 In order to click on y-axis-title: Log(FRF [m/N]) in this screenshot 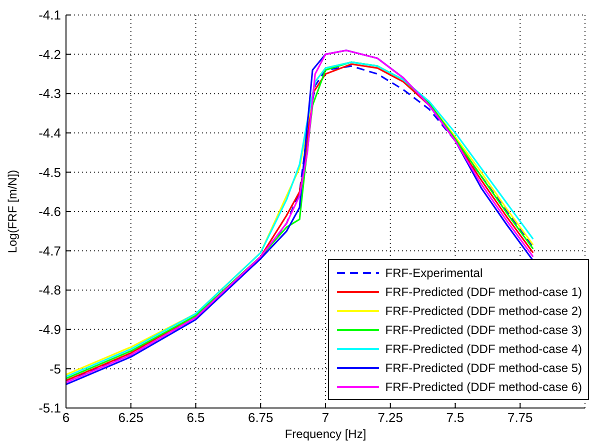, I will do `click(12, 212)`.